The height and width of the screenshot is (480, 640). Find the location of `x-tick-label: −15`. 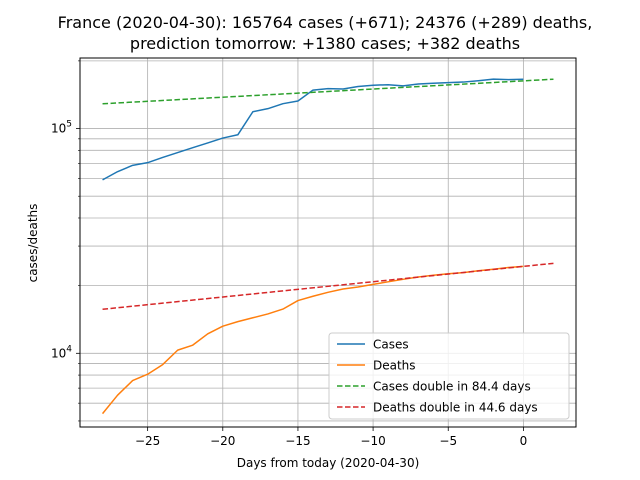

x-tick-label: −15 is located at coordinates (297, 441).